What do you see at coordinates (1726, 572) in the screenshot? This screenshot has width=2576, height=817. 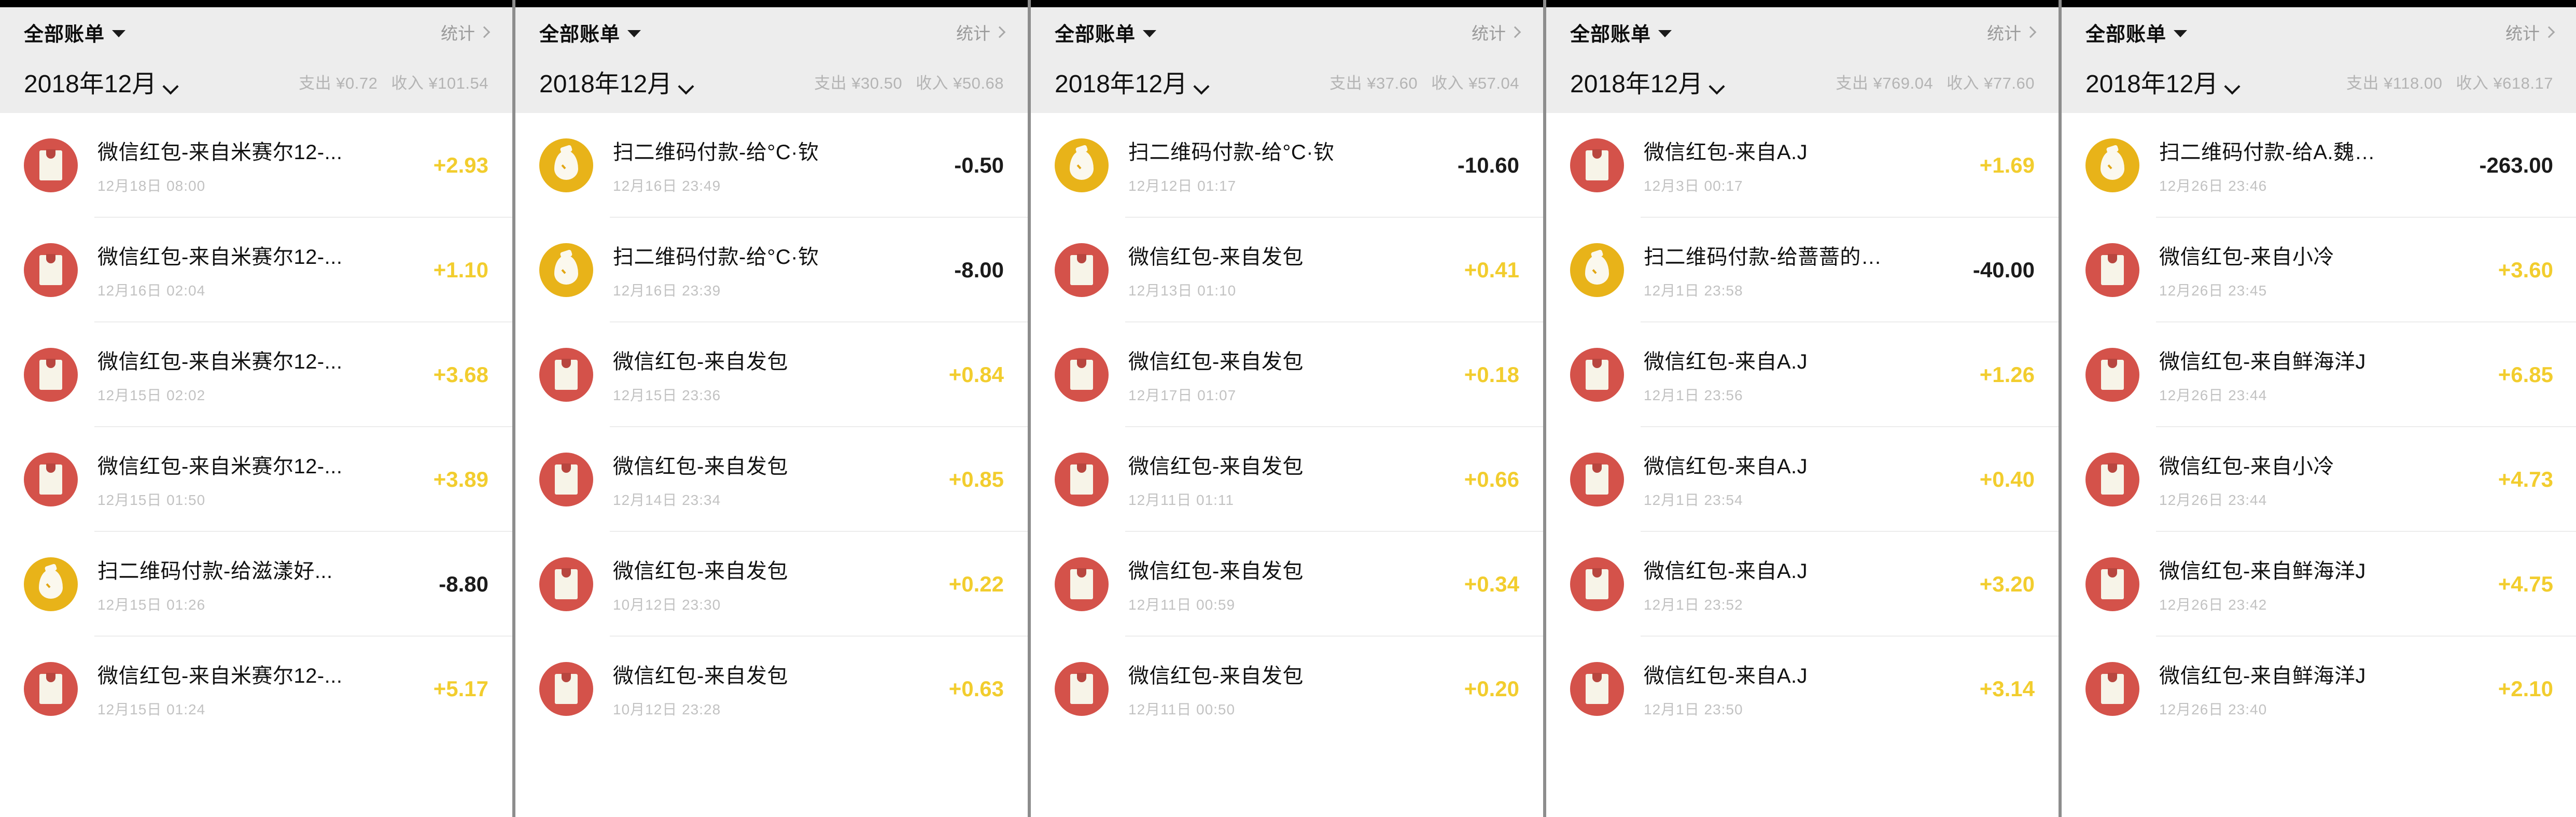 I see `transaction-description: 微信红包-来自A.J` at bounding box center [1726, 572].